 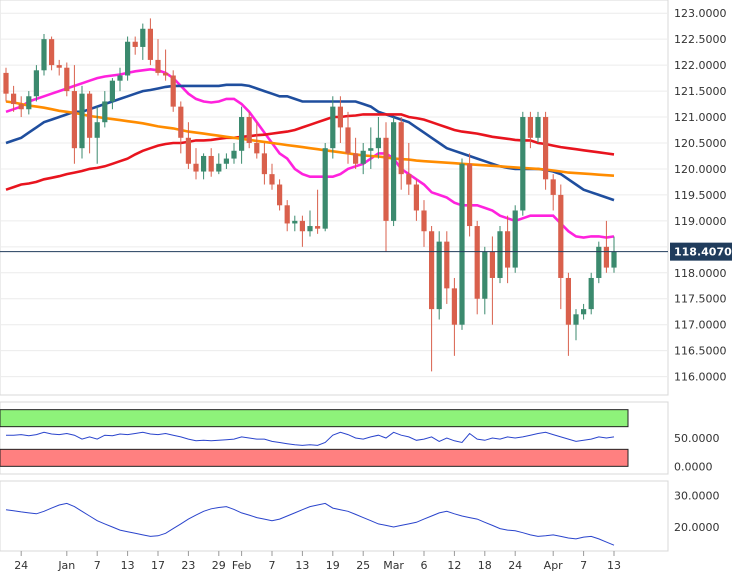 I want to click on x-tick-label: 19, so click(x=333, y=565).